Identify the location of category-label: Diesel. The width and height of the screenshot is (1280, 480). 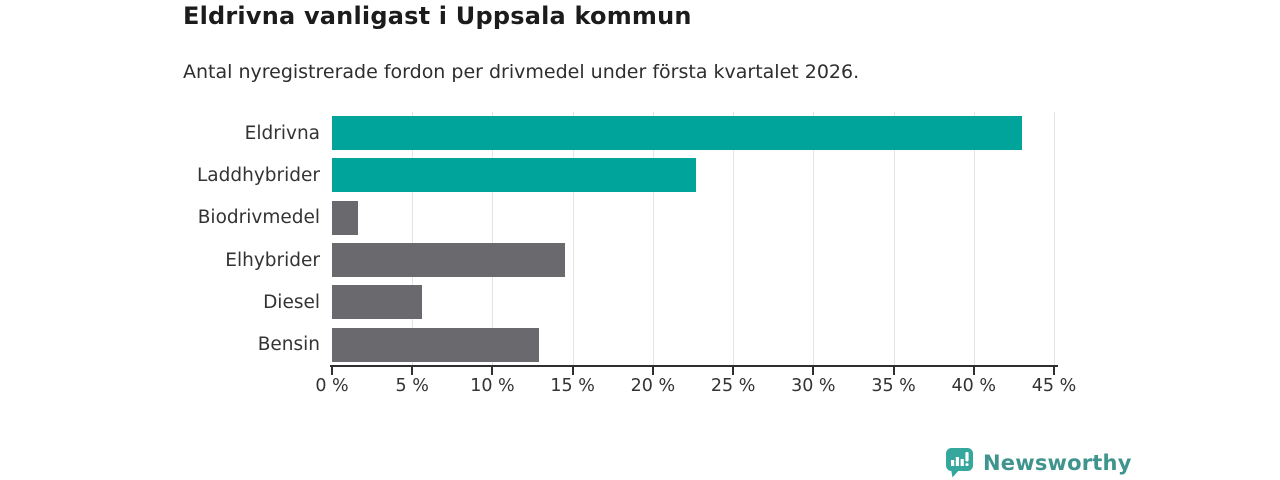
(291, 302).